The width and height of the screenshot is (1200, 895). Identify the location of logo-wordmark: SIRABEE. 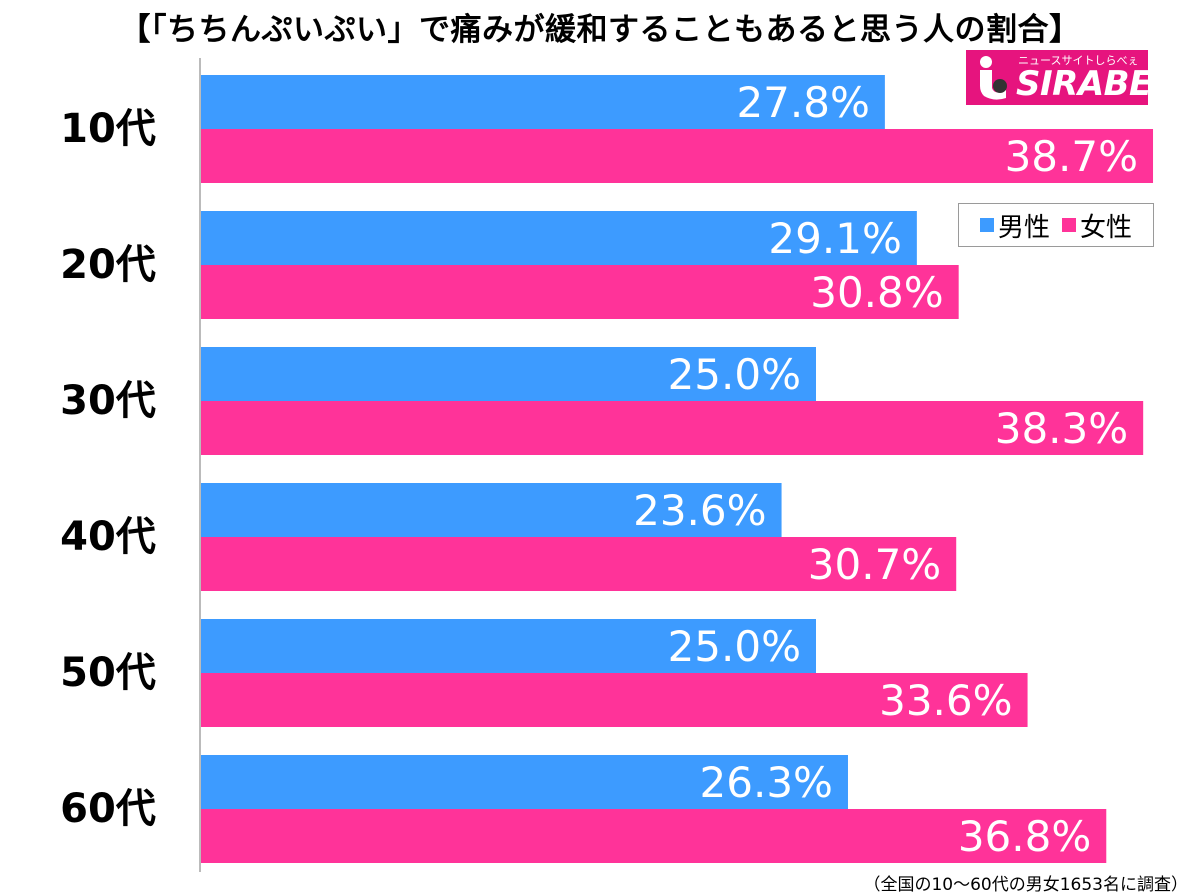
(1082, 84).